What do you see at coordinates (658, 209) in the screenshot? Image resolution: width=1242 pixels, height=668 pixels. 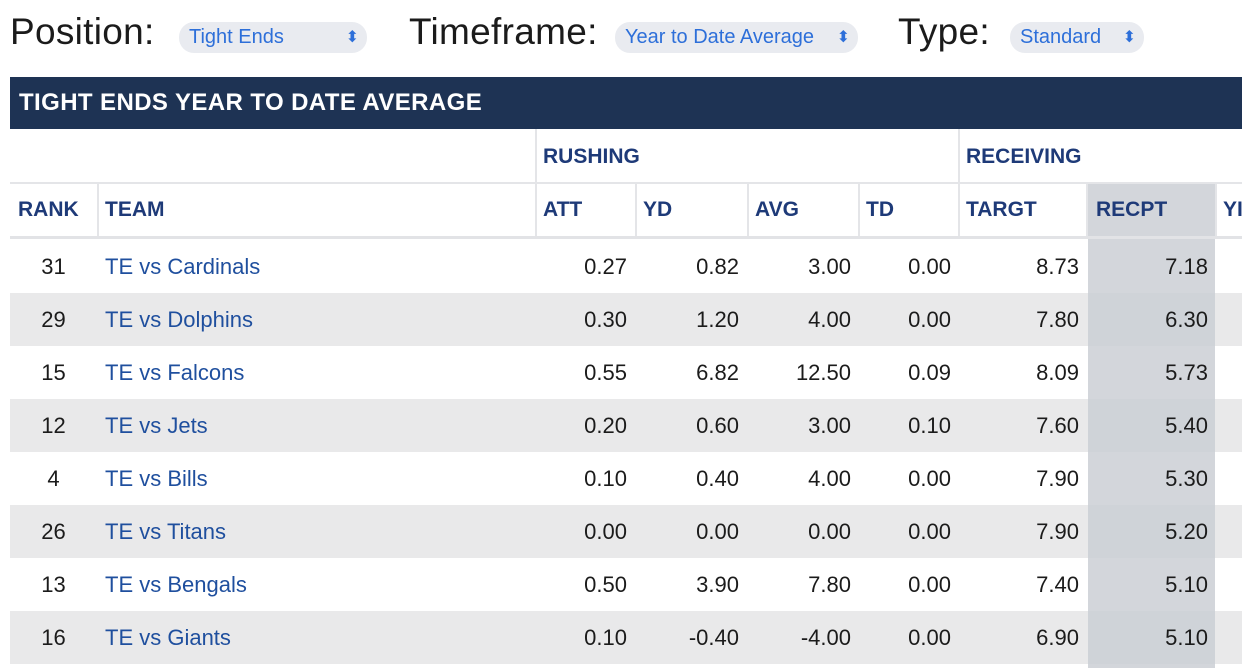 I see `col-header-rush-yd: YD` at bounding box center [658, 209].